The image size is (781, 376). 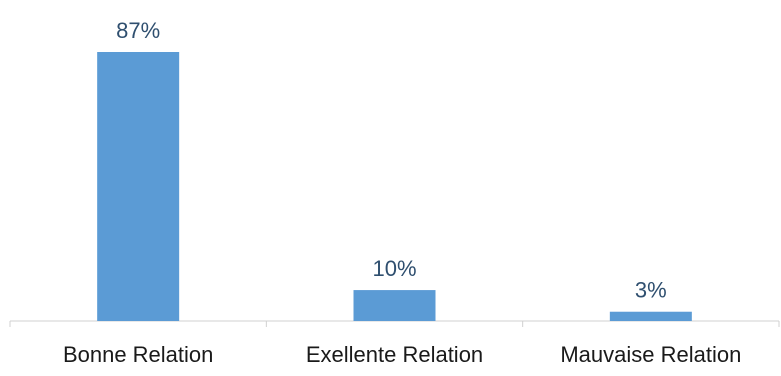 What do you see at coordinates (394, 268) in the screenshot?
I see `data-label: 10%` at bounding box center [394, 268].